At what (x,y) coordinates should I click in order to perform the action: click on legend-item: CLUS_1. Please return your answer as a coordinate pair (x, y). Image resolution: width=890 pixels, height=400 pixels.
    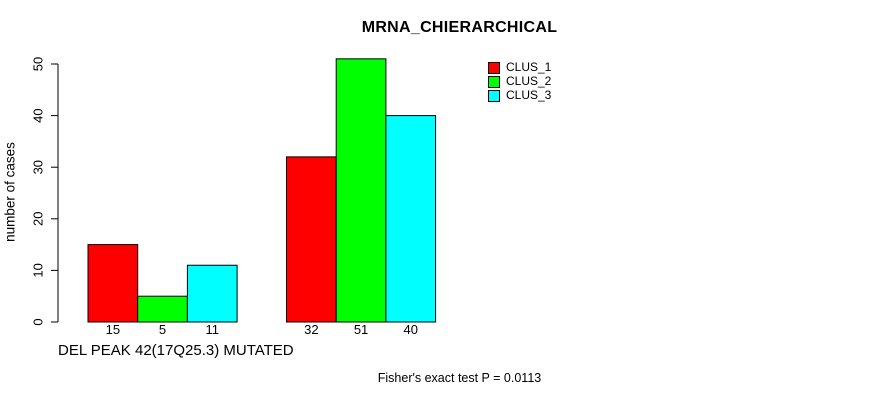
    Looking at the image, I should click on (520, 67).